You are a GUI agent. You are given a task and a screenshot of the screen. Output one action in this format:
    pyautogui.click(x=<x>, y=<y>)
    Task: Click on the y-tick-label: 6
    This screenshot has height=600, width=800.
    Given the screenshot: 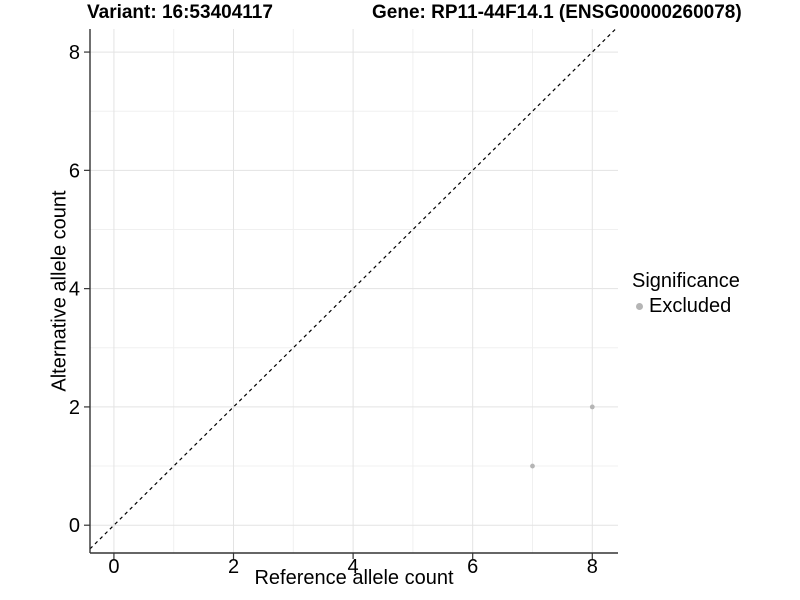 What is the action you would take?
    pyautogui.click(x=74, y=171)
    